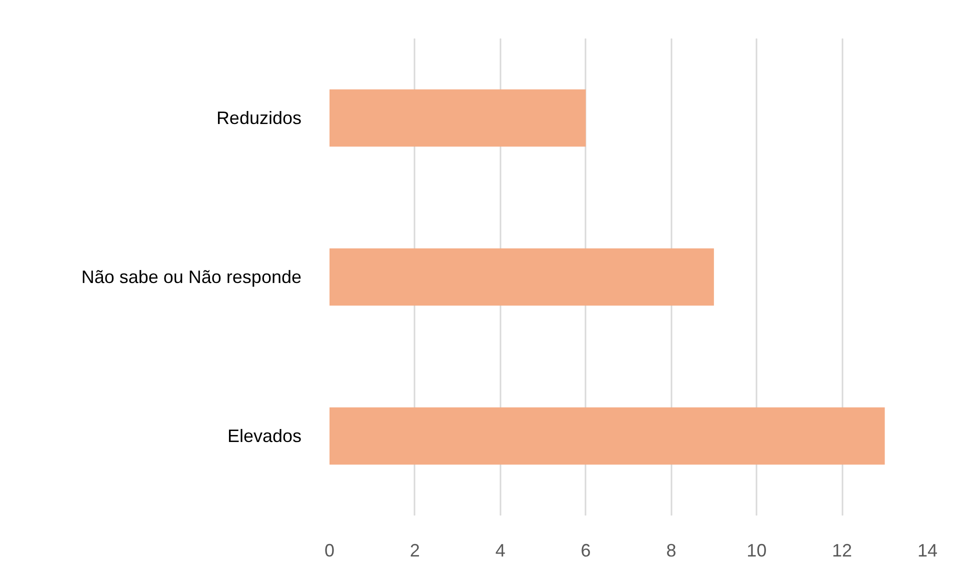  What do you see at coordinates (329, 550) in the screenshot?
I see `x-tick-label: 0` at bounding box center [329, 550].